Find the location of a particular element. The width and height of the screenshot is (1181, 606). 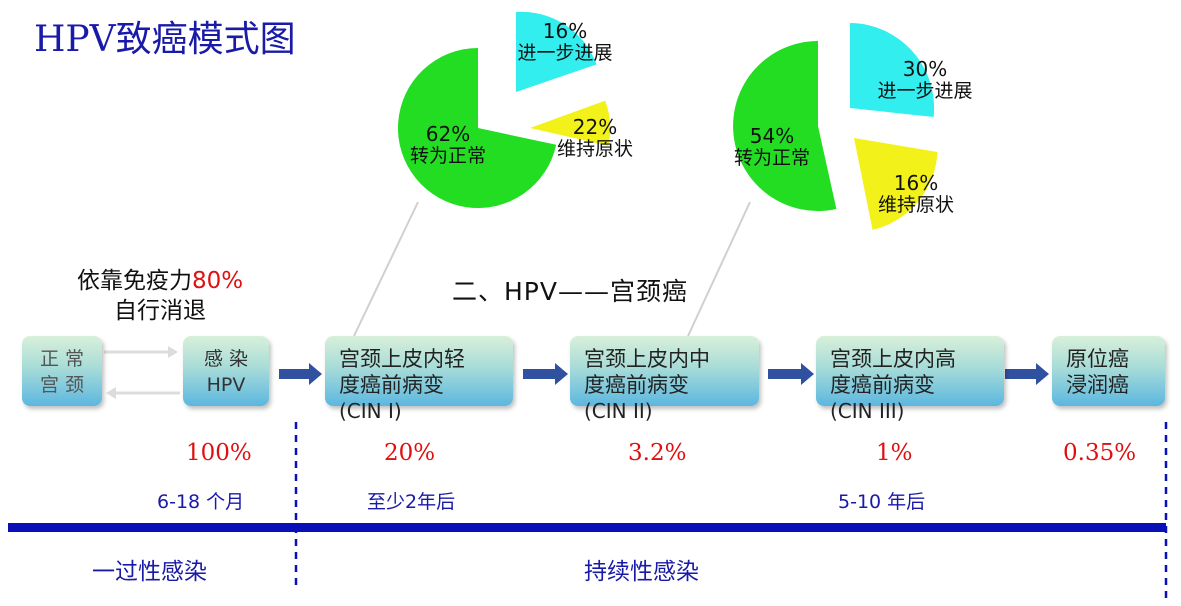

pie-right-slice-maintain is located at coordinates (896, 184).